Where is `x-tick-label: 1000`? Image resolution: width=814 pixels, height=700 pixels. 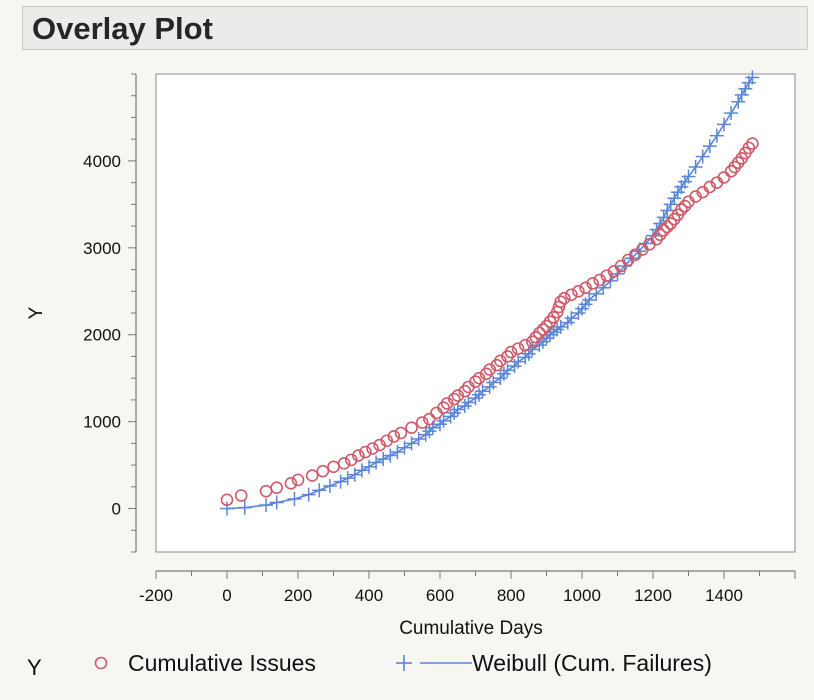
x-tick-label: 1000 is located at coordinates (582, 595).